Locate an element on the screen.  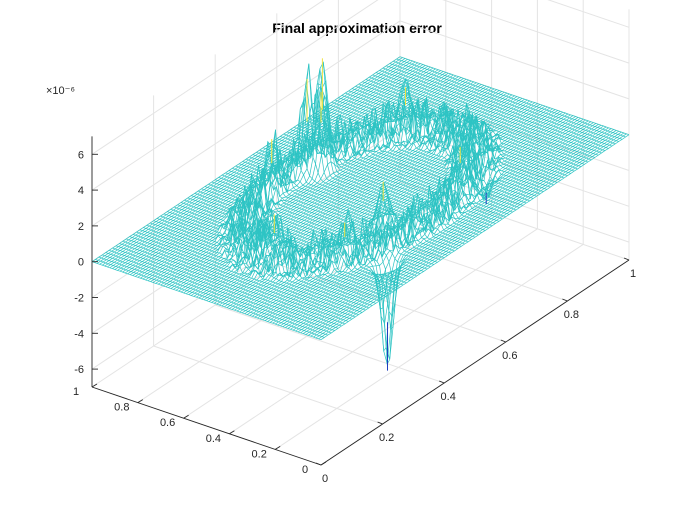
x-tick-label: 0 is located at coordinates (325, 479).